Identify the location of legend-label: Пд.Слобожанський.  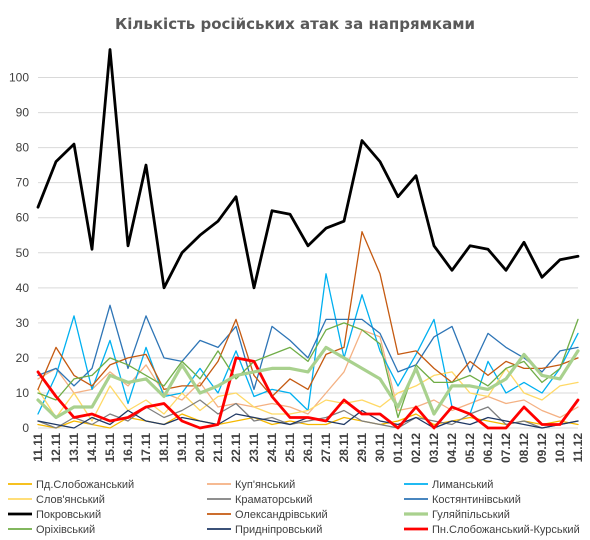
(85, 485).